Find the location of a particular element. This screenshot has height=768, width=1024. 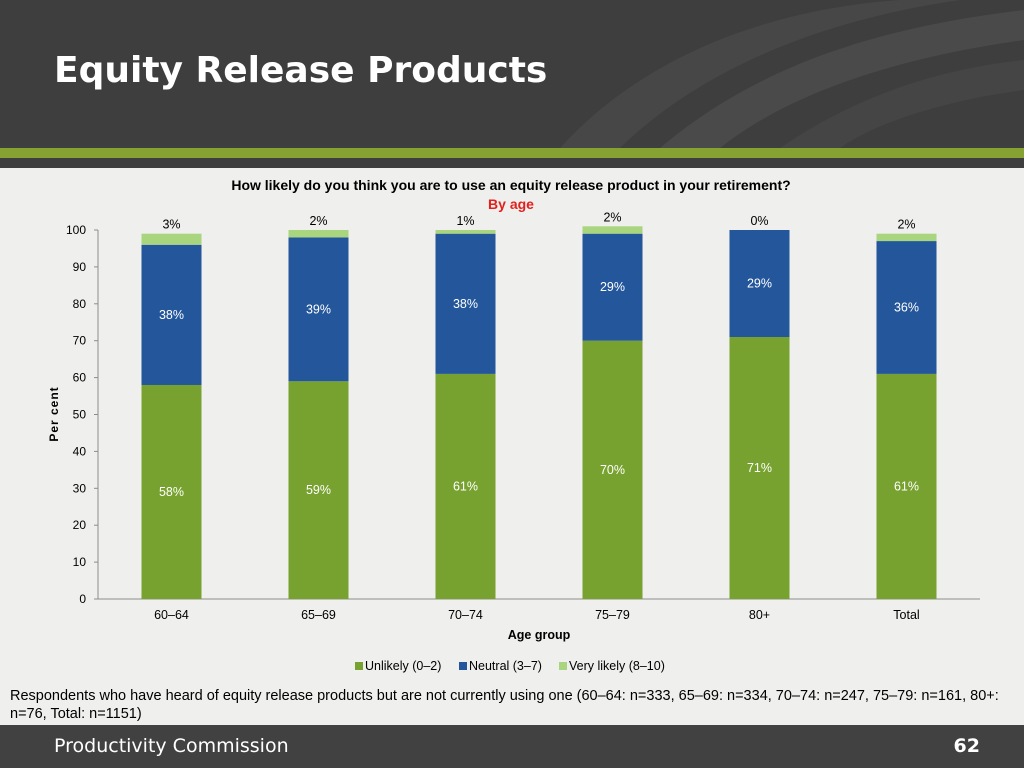

data-label: 70% is located at coordinates (612, 470).